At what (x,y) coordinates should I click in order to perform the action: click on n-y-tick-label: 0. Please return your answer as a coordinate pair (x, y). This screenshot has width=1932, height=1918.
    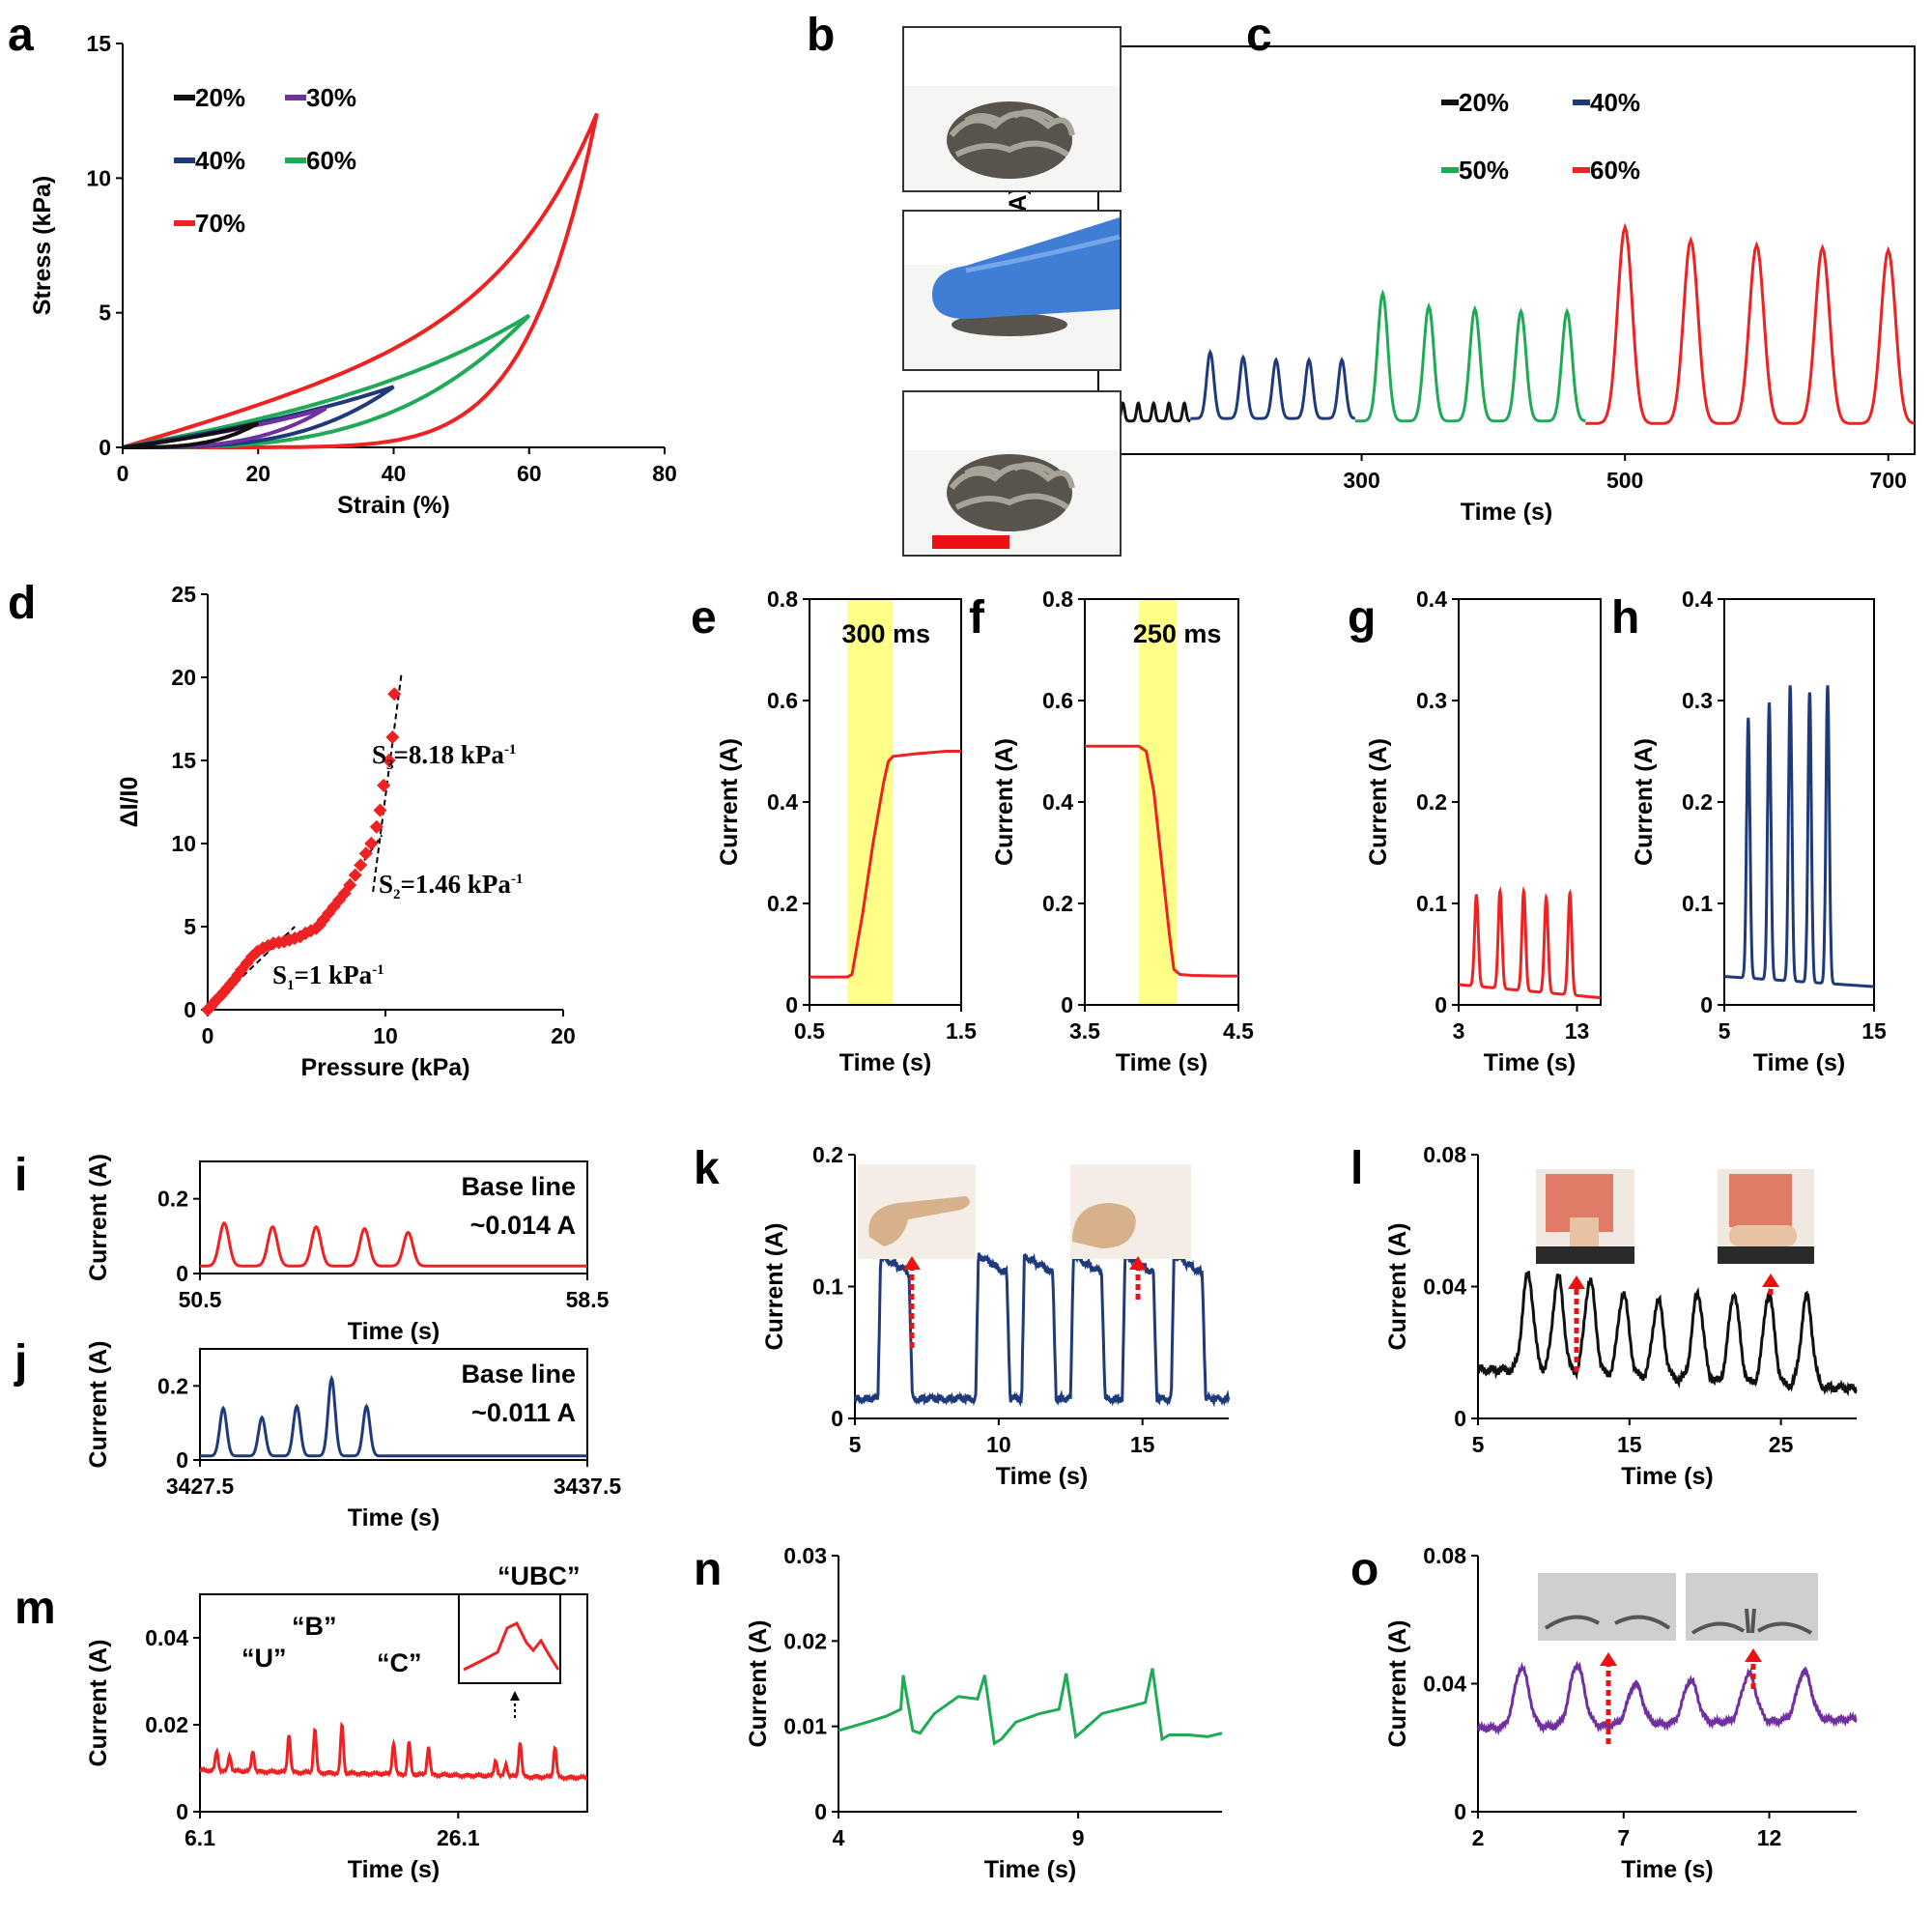
    Looking at the image, I should click on (820, 1811).